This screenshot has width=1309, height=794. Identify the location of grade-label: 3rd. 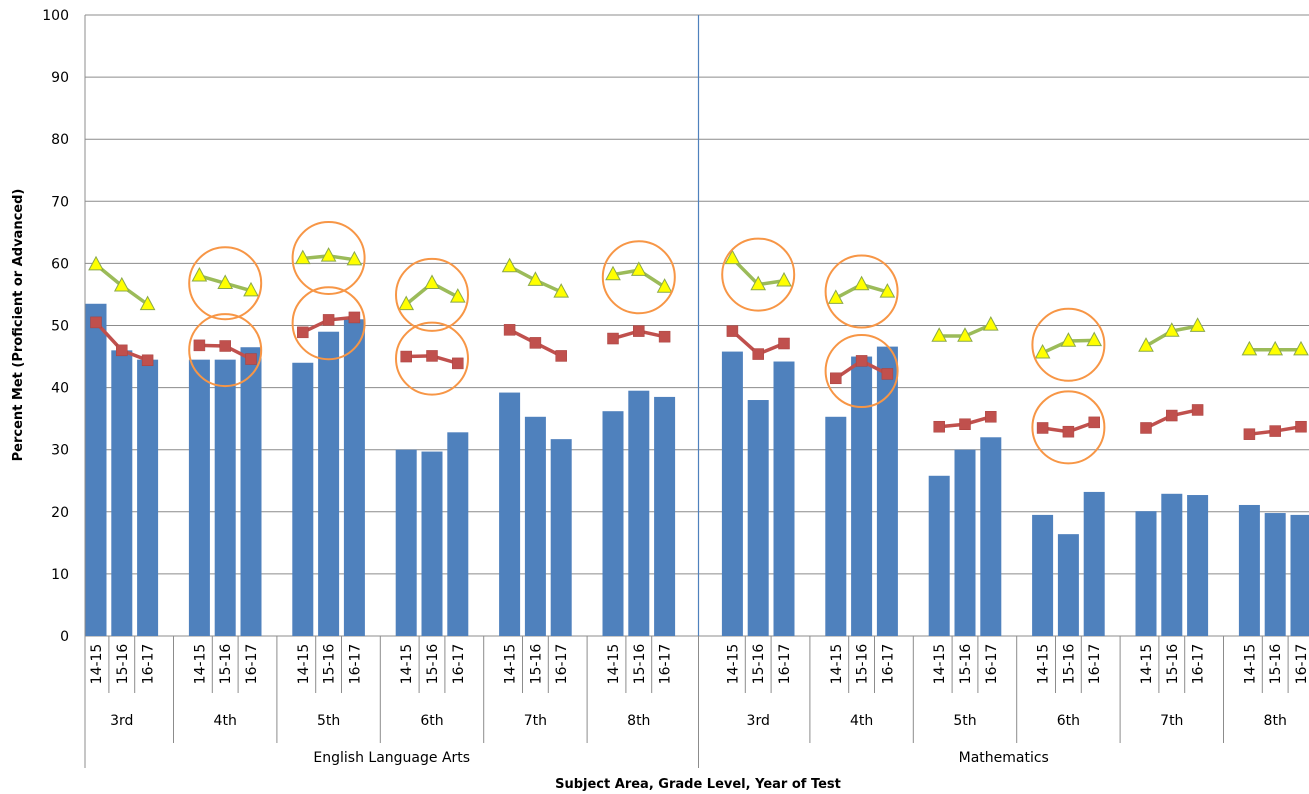
(758, 721).